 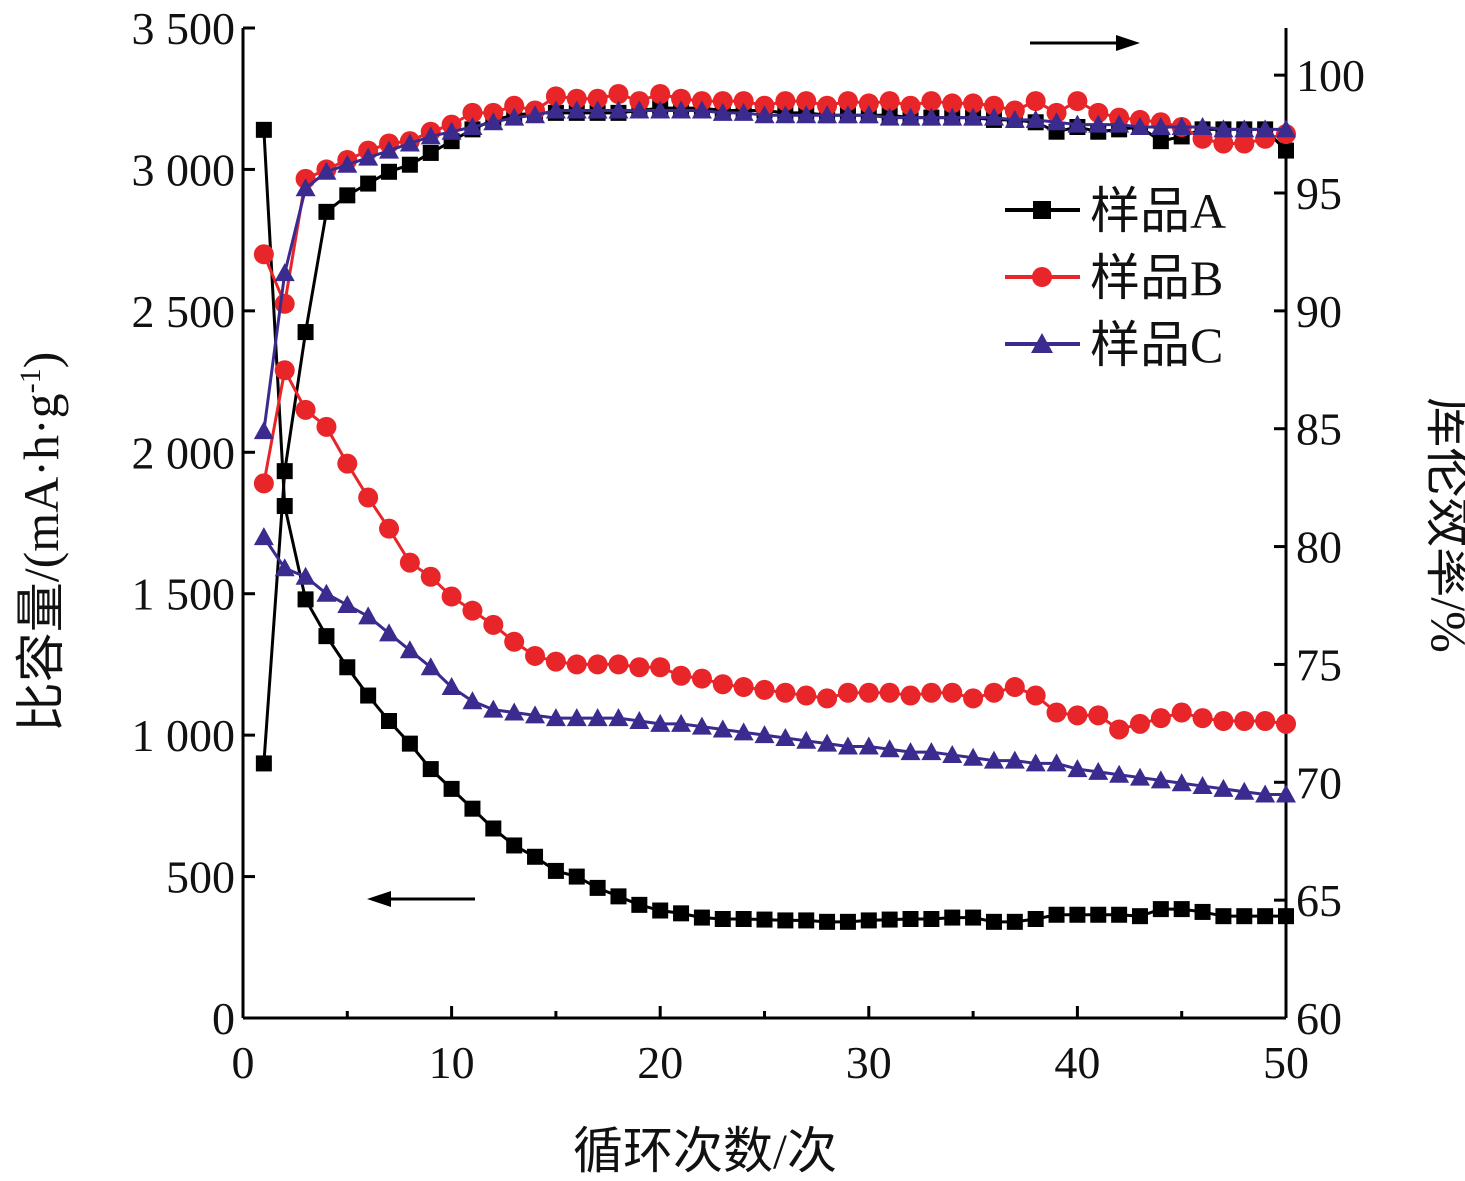 What do you see at coordinates (1042, 210) in the screenshot?
I see `legend-marker-square` at bounding box center [1042, 210].